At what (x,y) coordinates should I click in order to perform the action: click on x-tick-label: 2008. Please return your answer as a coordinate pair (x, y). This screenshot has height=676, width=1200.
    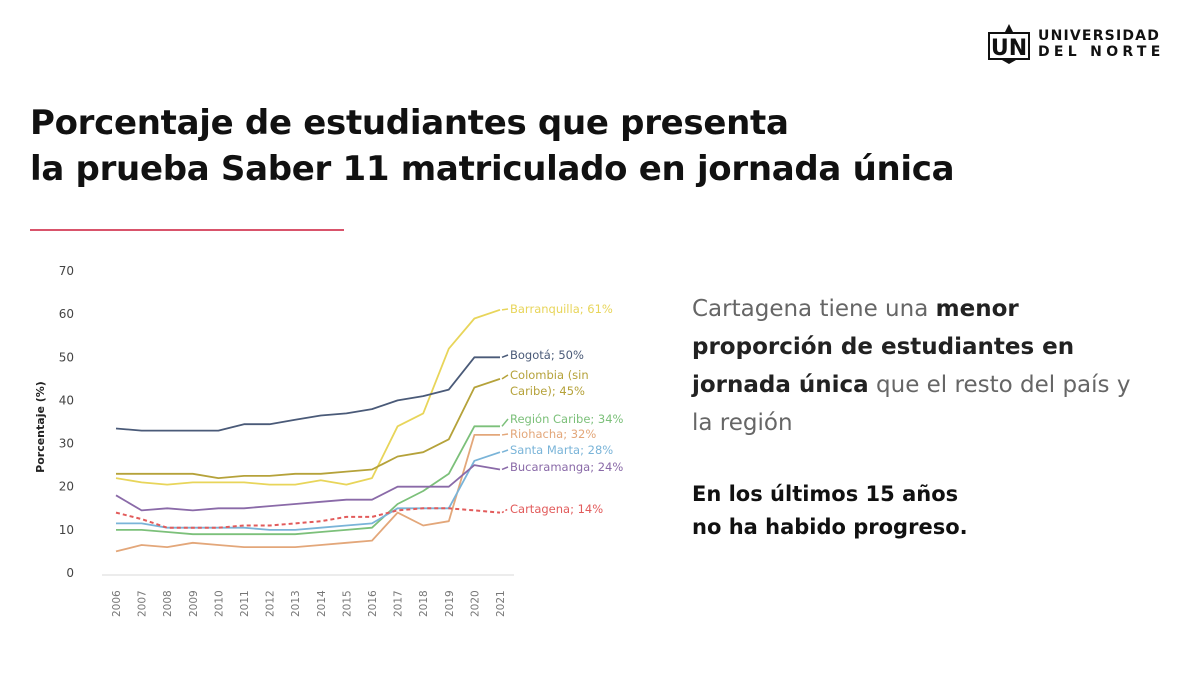
    Looking at the image, I should click on (168, 603).